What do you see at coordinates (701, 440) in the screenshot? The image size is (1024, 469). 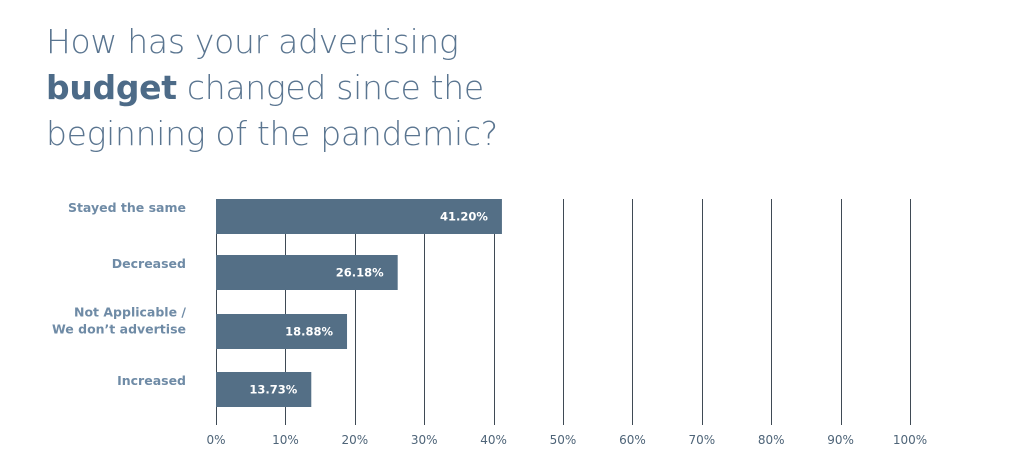 I see `x-tick-label: 70%` at bounding box center [701, 440].